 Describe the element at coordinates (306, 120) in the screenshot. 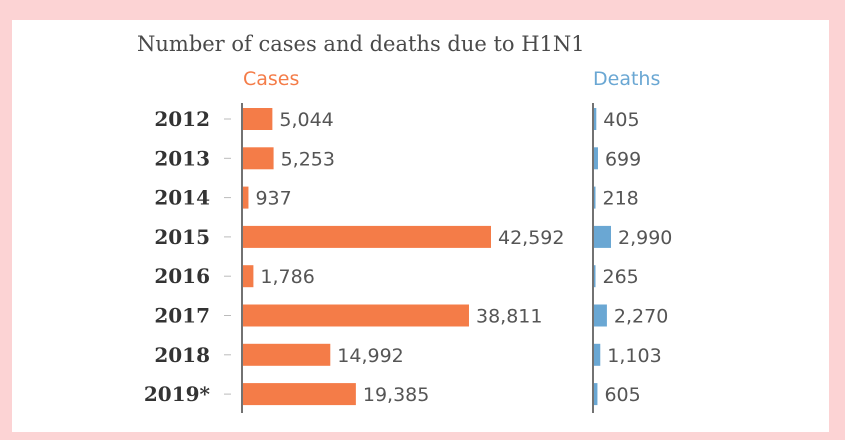

I see `value-label-cases: 5,044` at that location.